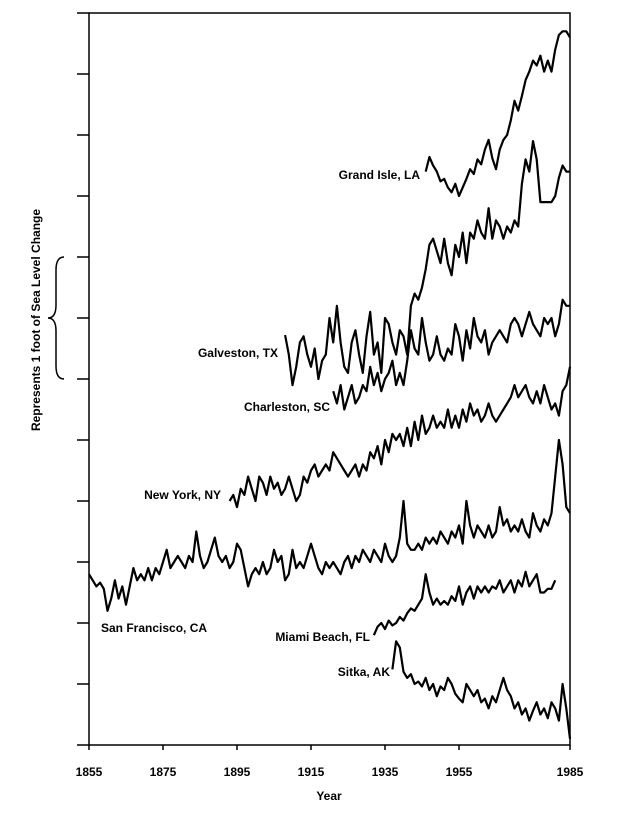 The image size is (620, 836). Describe the element at coordinates (89, 772) in the screenshot. I see `x-tick-label: 1855` at that location.